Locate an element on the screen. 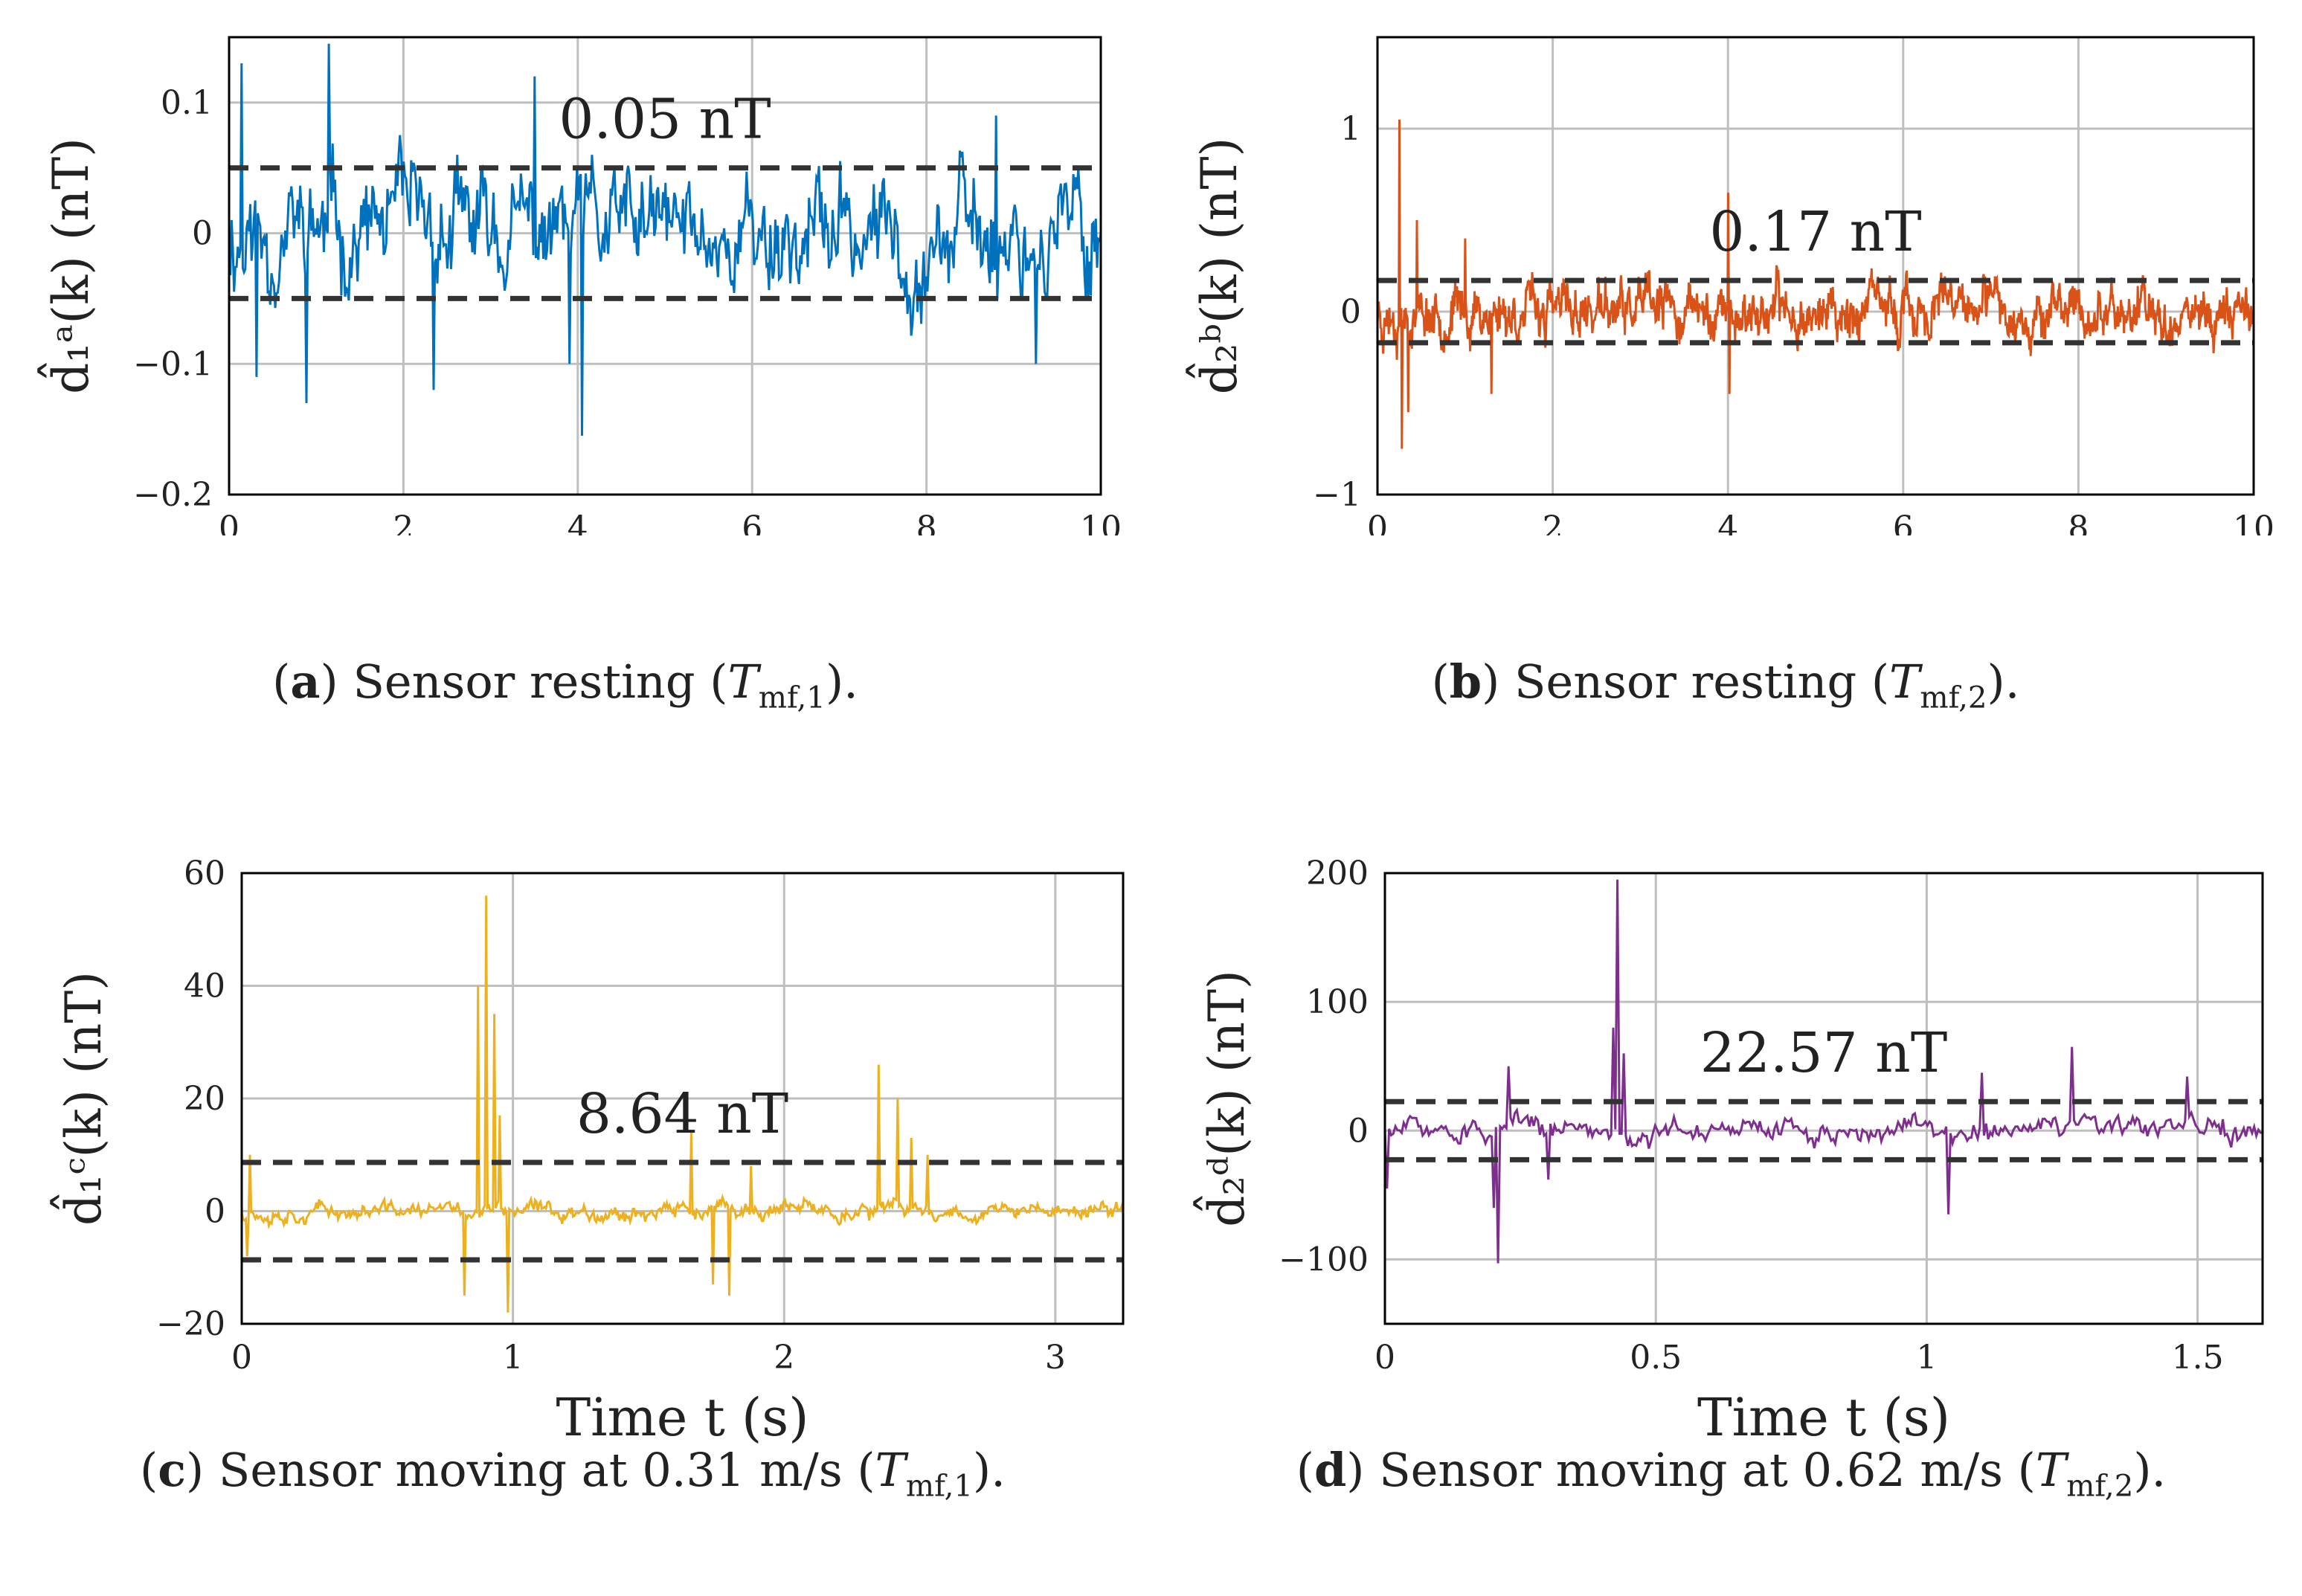 This screenshot has width=2302, height=1596. caption-b: (b) Sensor resting (Tmf,2). is located at coordinates (1725, 684).